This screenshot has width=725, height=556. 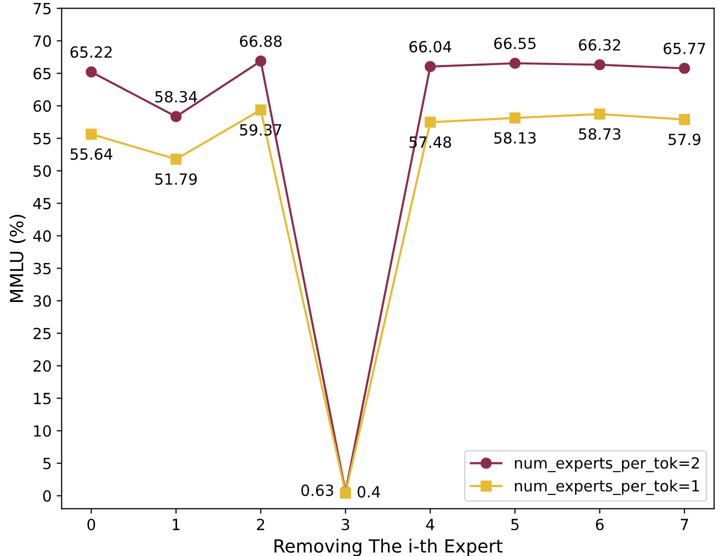 What do you see at coordinates (42, 431) in the screenshot?
I see `y-tick-label: 10` at bounding box center [42, 431].